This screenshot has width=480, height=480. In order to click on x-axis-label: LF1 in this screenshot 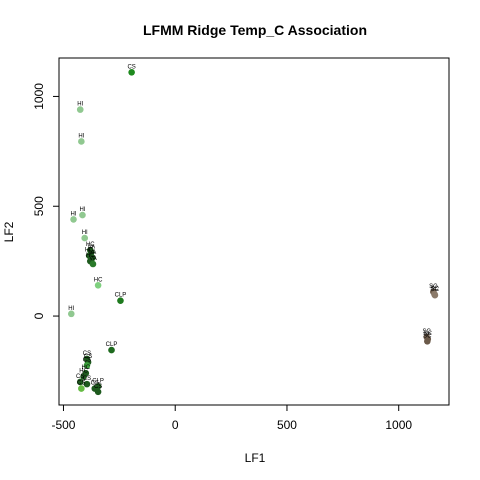, I will do `click(255, 458)`.